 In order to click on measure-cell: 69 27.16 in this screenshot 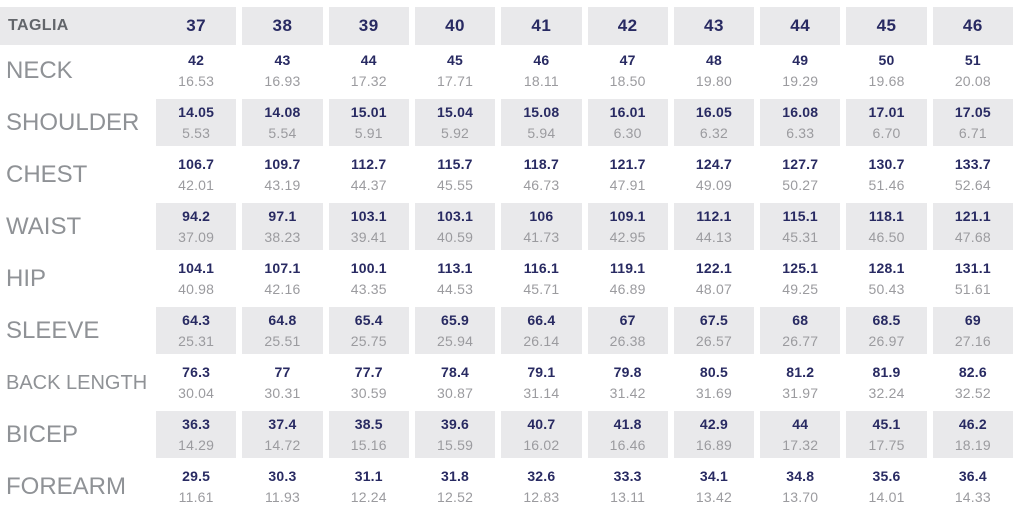, I will do `click(972, 330)`.